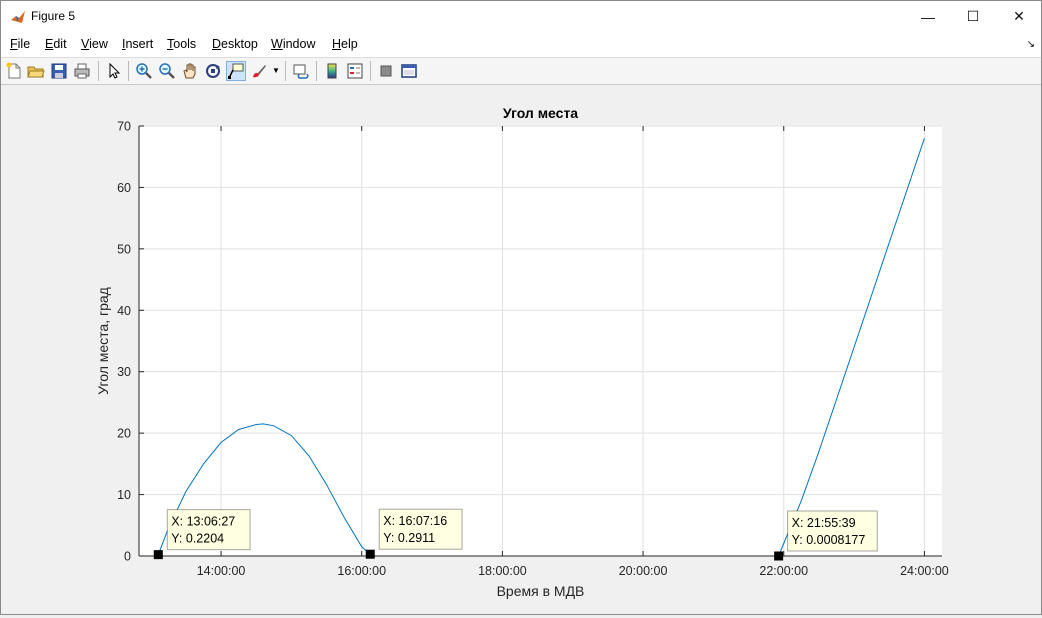  I want to click on new-figure-icon, so click(14, 71).